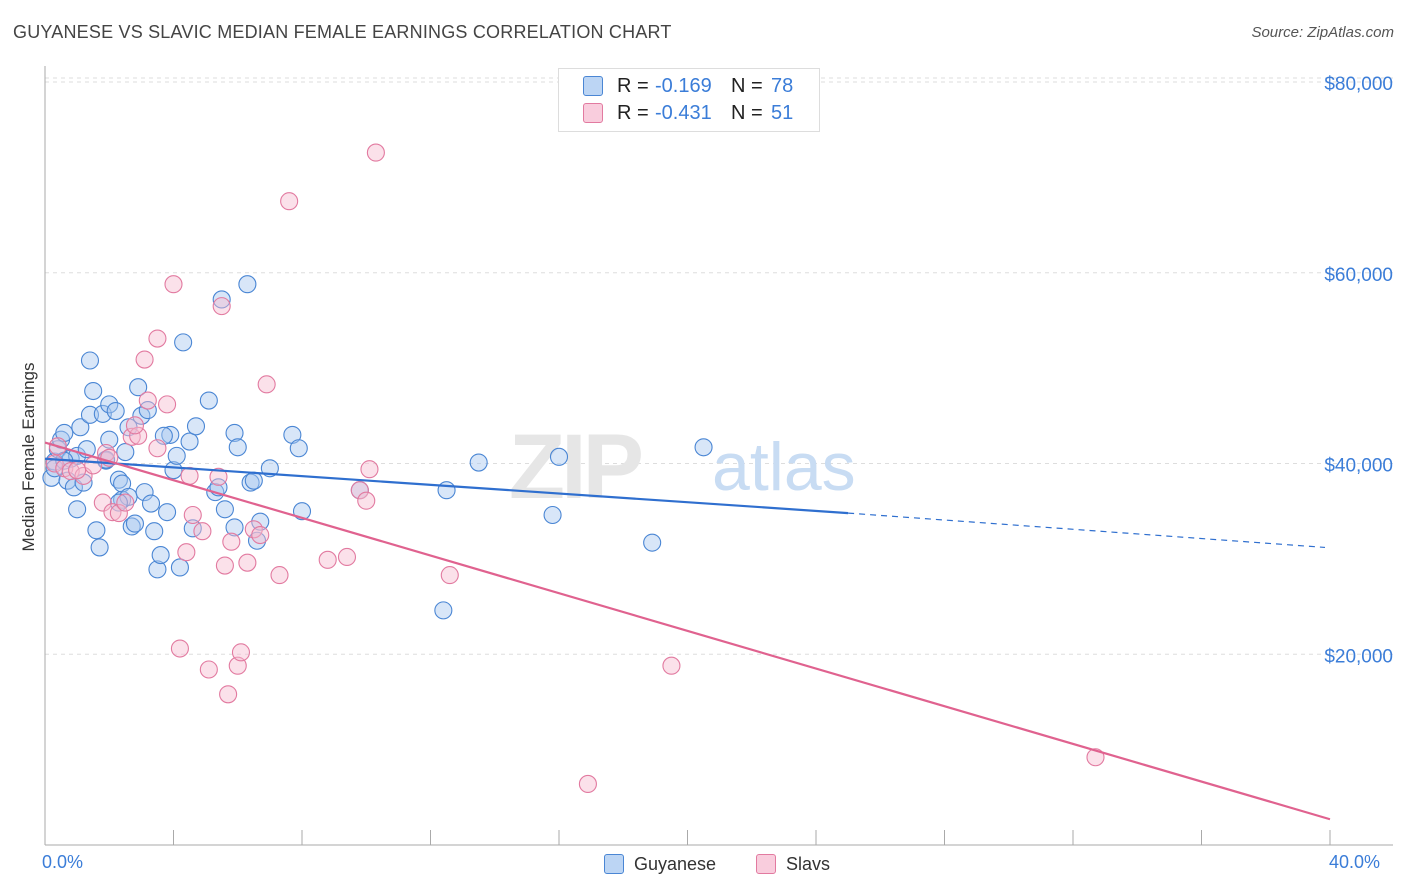  Describe the element at coordinates (782, 85) in the screenshot. I see `legend-n-value: 78` at that location.